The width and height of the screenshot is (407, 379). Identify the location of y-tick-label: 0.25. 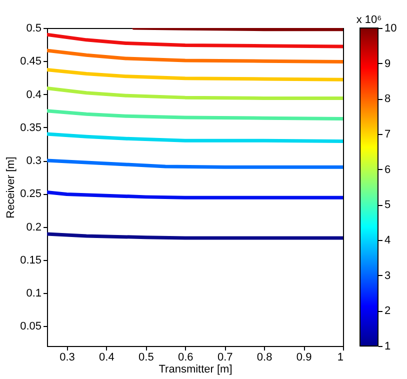
(31, 194).